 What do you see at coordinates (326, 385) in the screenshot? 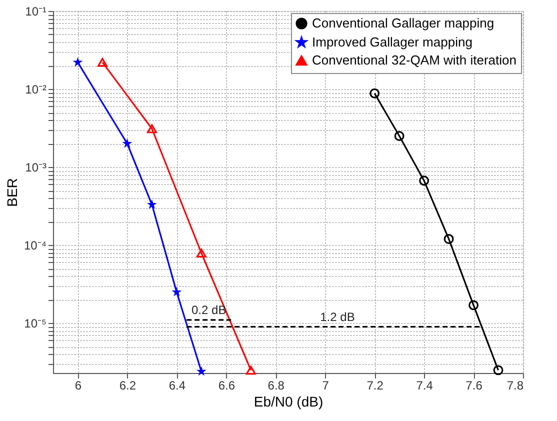
I see `x-tick-label: 7` at bounding box center [326, 385].